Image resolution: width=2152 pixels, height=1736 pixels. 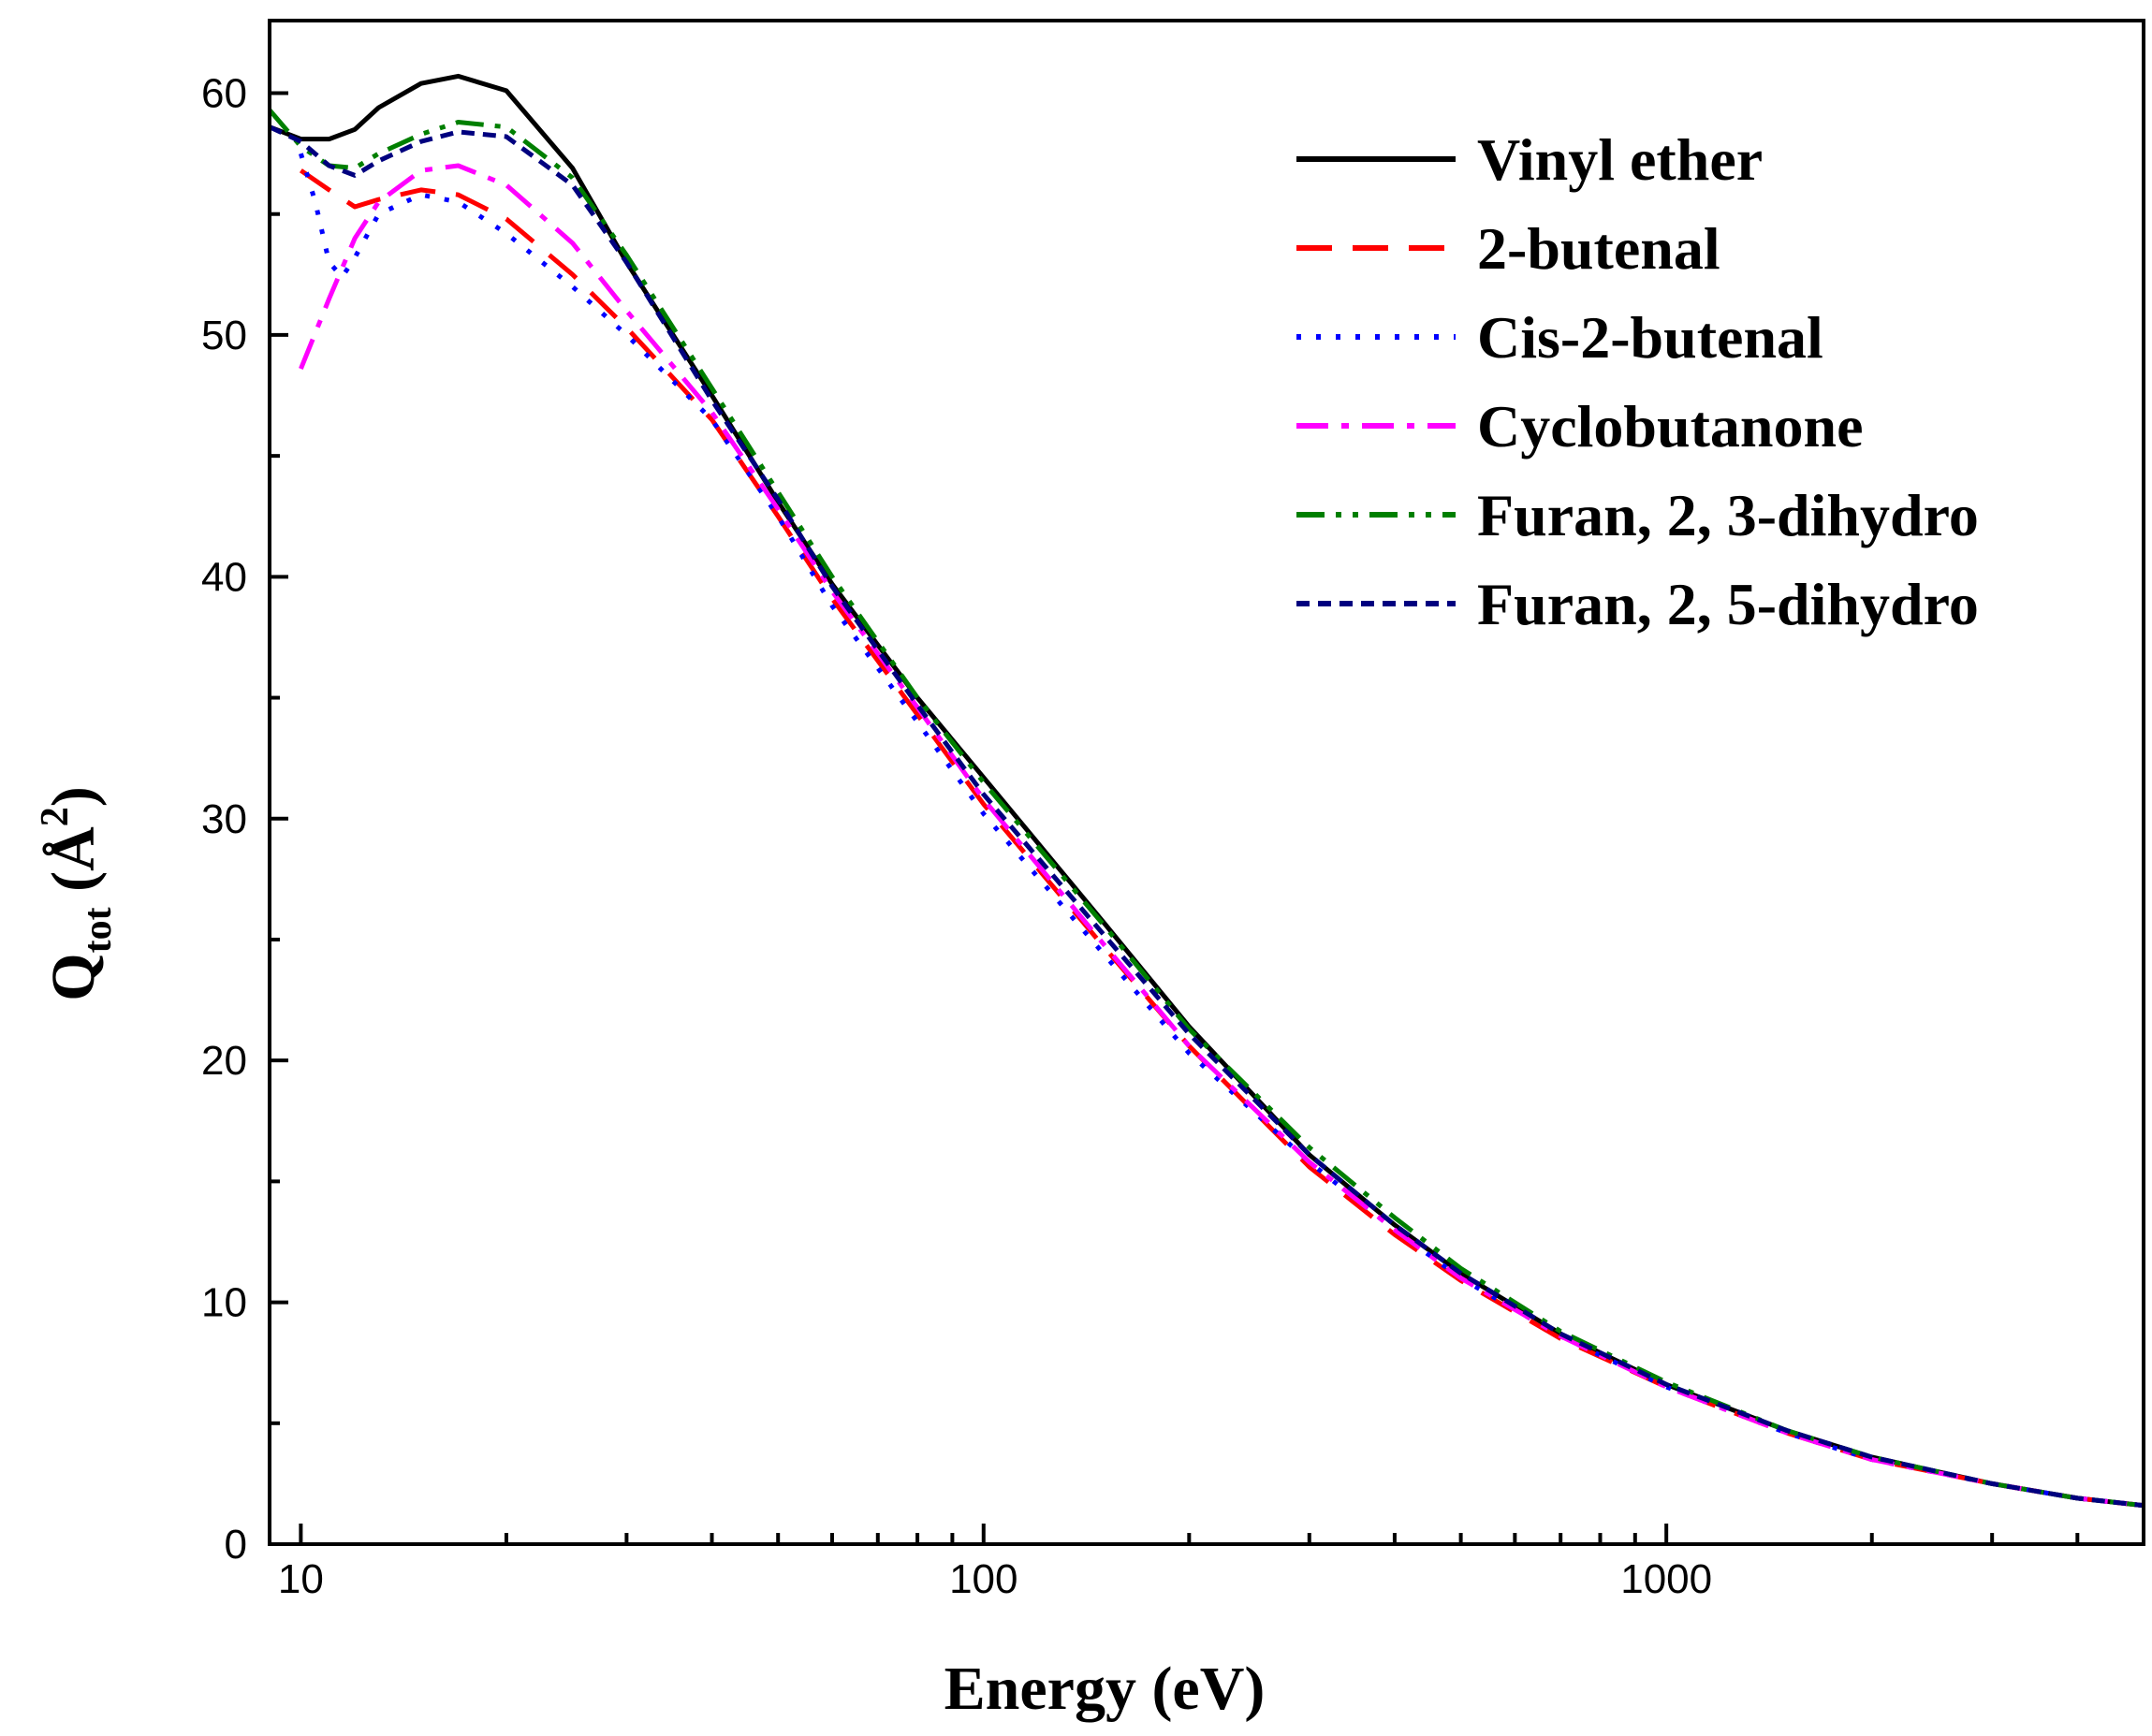 I want to click on legend-label-2: 2-butenal, so click(x=1598, y=249).